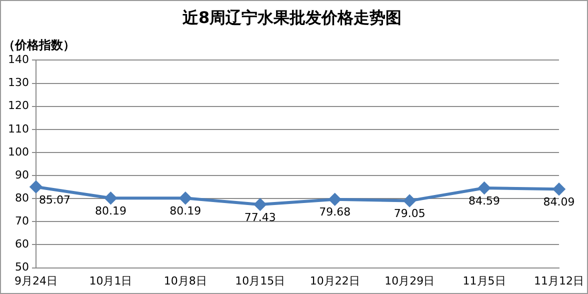 This screenshot has width=588, height=294. I want to click on x-tick-label: 10月15日, so click(260, 281).